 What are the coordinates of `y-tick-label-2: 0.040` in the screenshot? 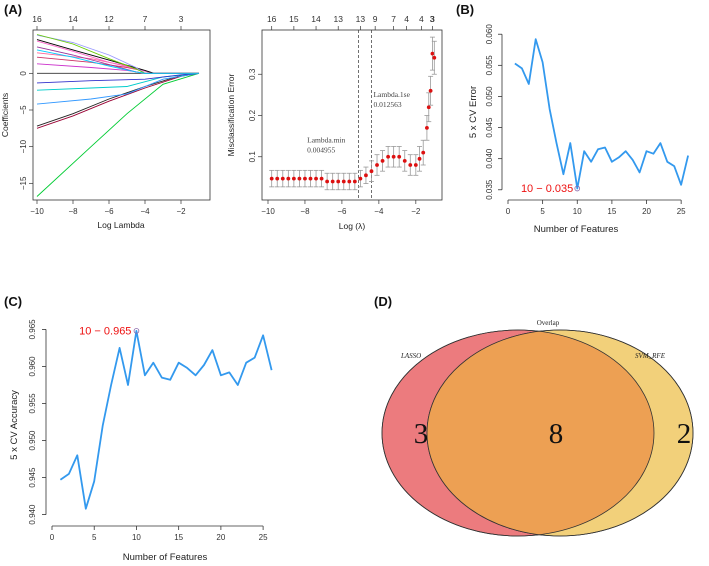 It's located at (489, 158).